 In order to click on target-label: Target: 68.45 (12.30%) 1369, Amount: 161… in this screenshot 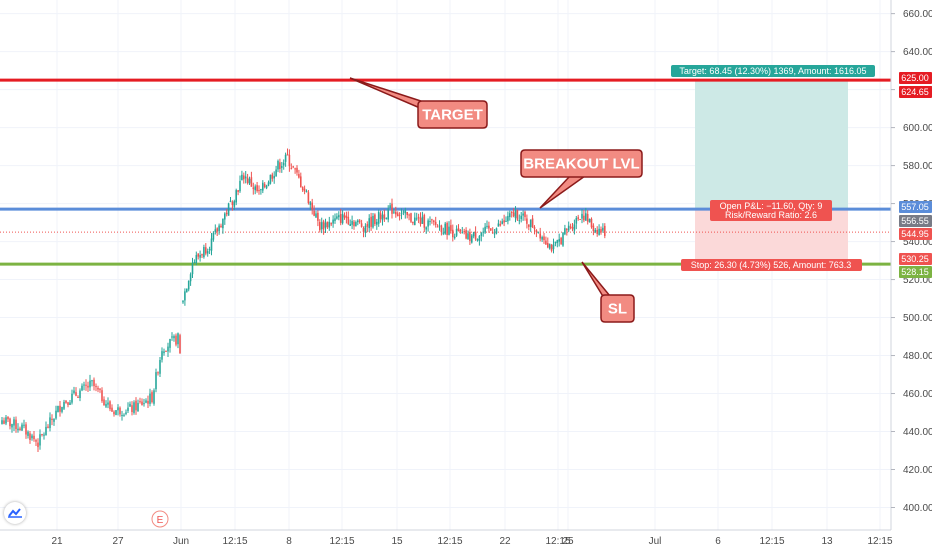, I will do `click(773, 71)`.